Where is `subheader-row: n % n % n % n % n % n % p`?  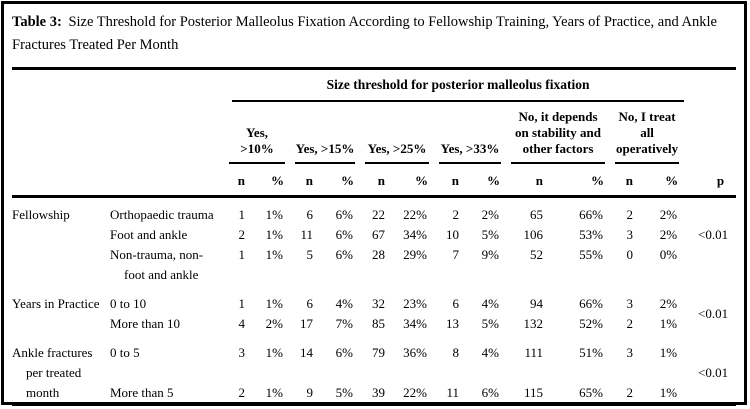 subheader-row: n % n % n % n % n % n % p is located at coordinates (374, 181).